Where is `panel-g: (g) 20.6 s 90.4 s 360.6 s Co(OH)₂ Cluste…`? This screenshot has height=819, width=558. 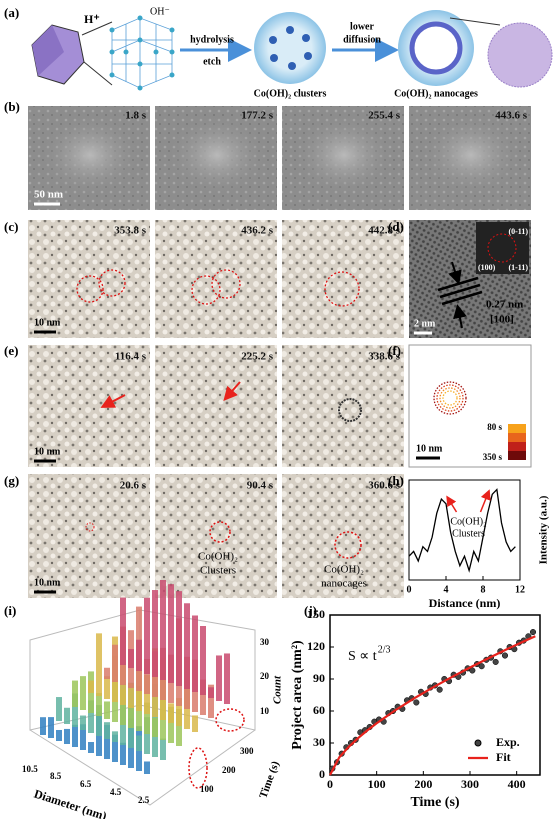 panel-g: (g) 20.6 s 90.4 s 360.6 s Co(OH)₂ Cluste… is located at coordinates (204, 535).